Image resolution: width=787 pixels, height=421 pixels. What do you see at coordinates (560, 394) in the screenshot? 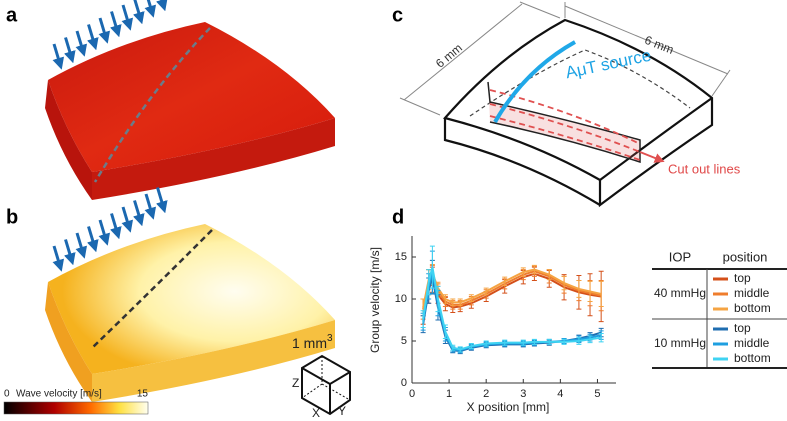
I see `x-tick-label: 4` at bounding box center [560, 394].